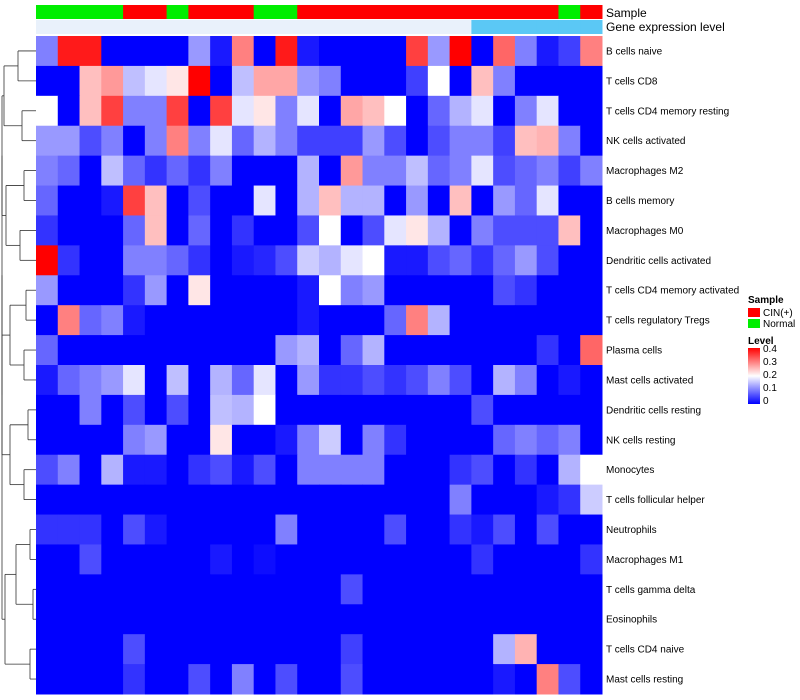 The image size is (800, 700). What do you see at coordinates (761, 341) in the screenshot?
I see `legend-level-title: Level` at bounding box center [761, 341].